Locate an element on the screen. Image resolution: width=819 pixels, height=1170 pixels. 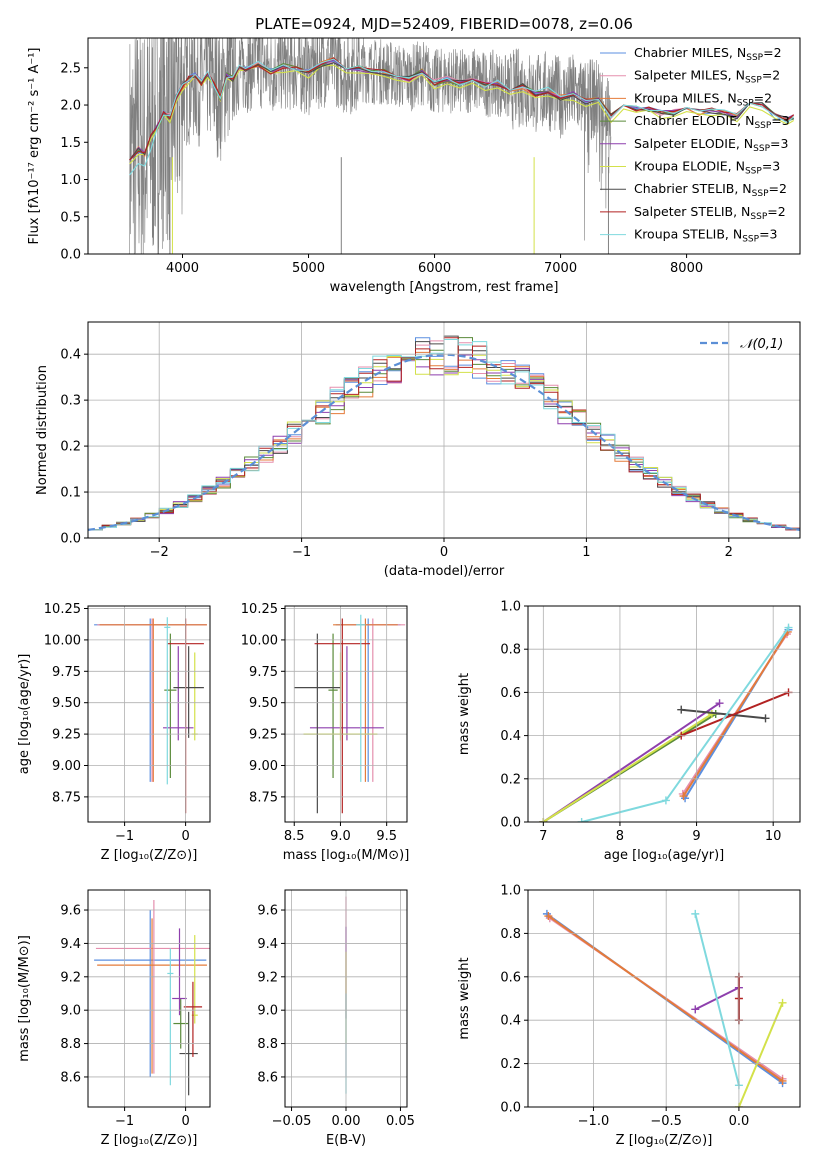
x-tick-label: 9.5 is located at coordinates (386, 836).